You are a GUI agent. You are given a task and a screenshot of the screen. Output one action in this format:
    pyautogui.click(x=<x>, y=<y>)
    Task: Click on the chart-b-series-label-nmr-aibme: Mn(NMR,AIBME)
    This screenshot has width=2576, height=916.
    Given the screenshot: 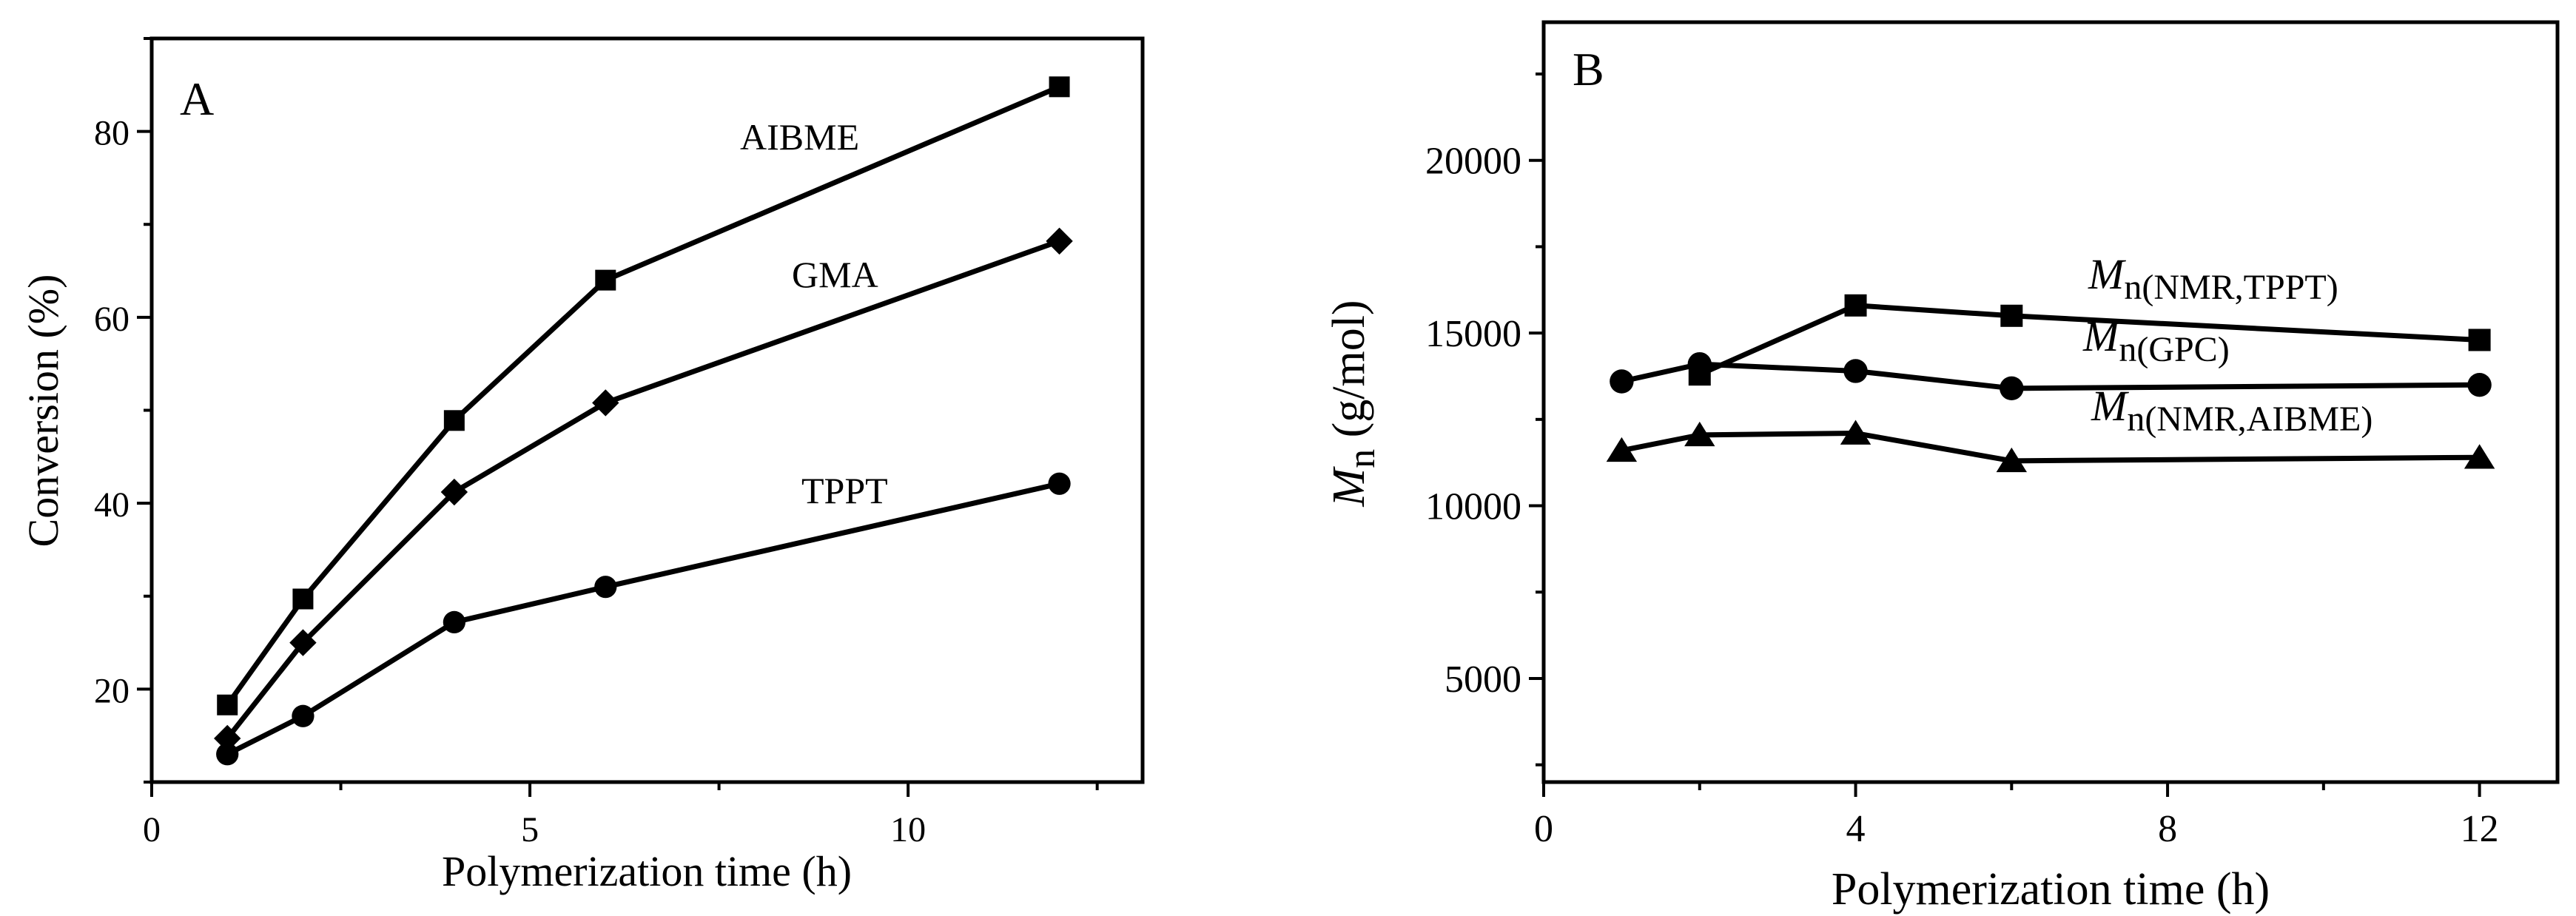 What is the action you would take?
    pyautogui.click(x=2231, y=411)
    